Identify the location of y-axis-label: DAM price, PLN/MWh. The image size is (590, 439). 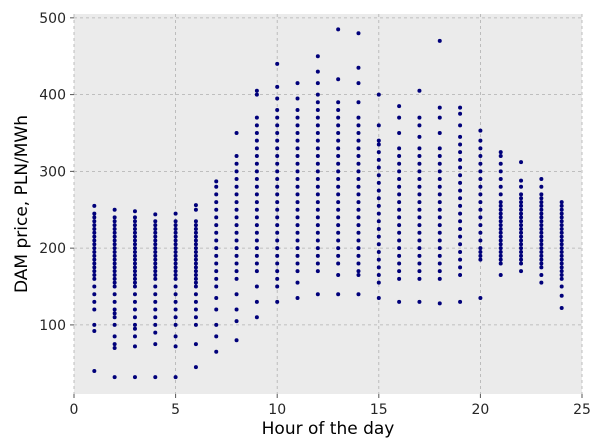
(22, 204).